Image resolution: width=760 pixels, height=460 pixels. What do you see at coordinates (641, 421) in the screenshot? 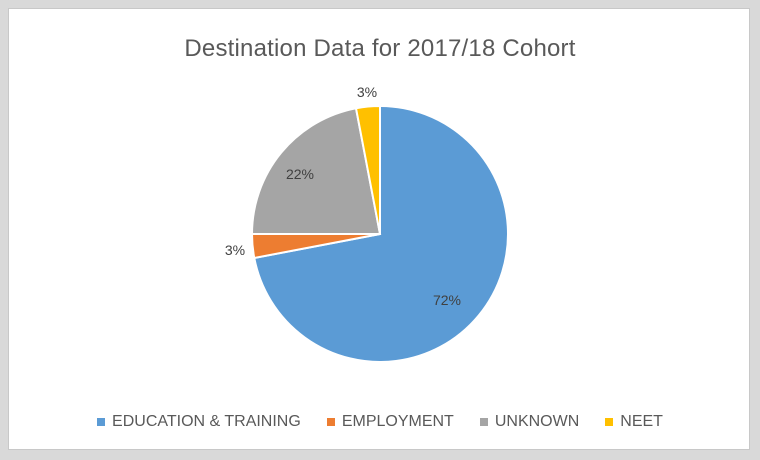
I see `legend-label-neet: NEET` at bounding box center [641, 421].